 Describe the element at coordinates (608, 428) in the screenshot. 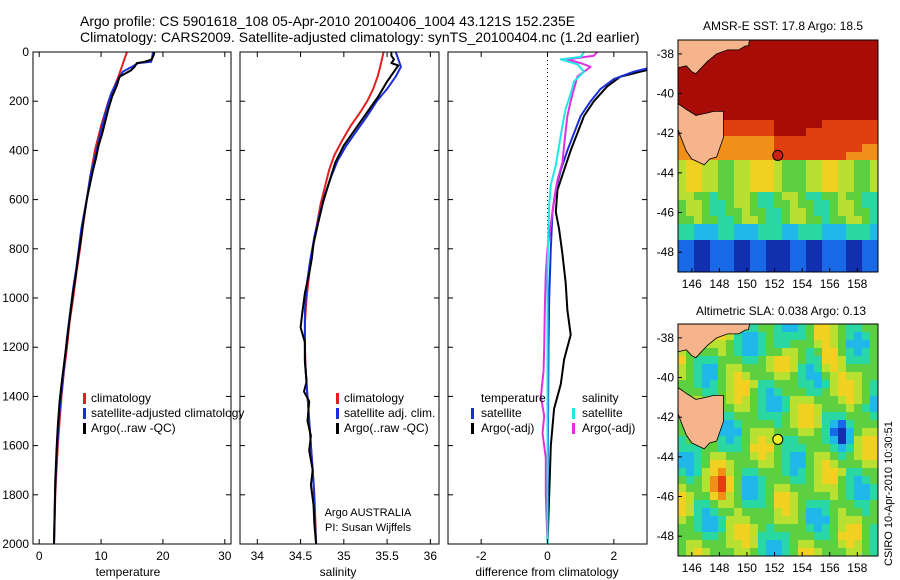

I see `legend-label: Argo(-adj)` at that location.